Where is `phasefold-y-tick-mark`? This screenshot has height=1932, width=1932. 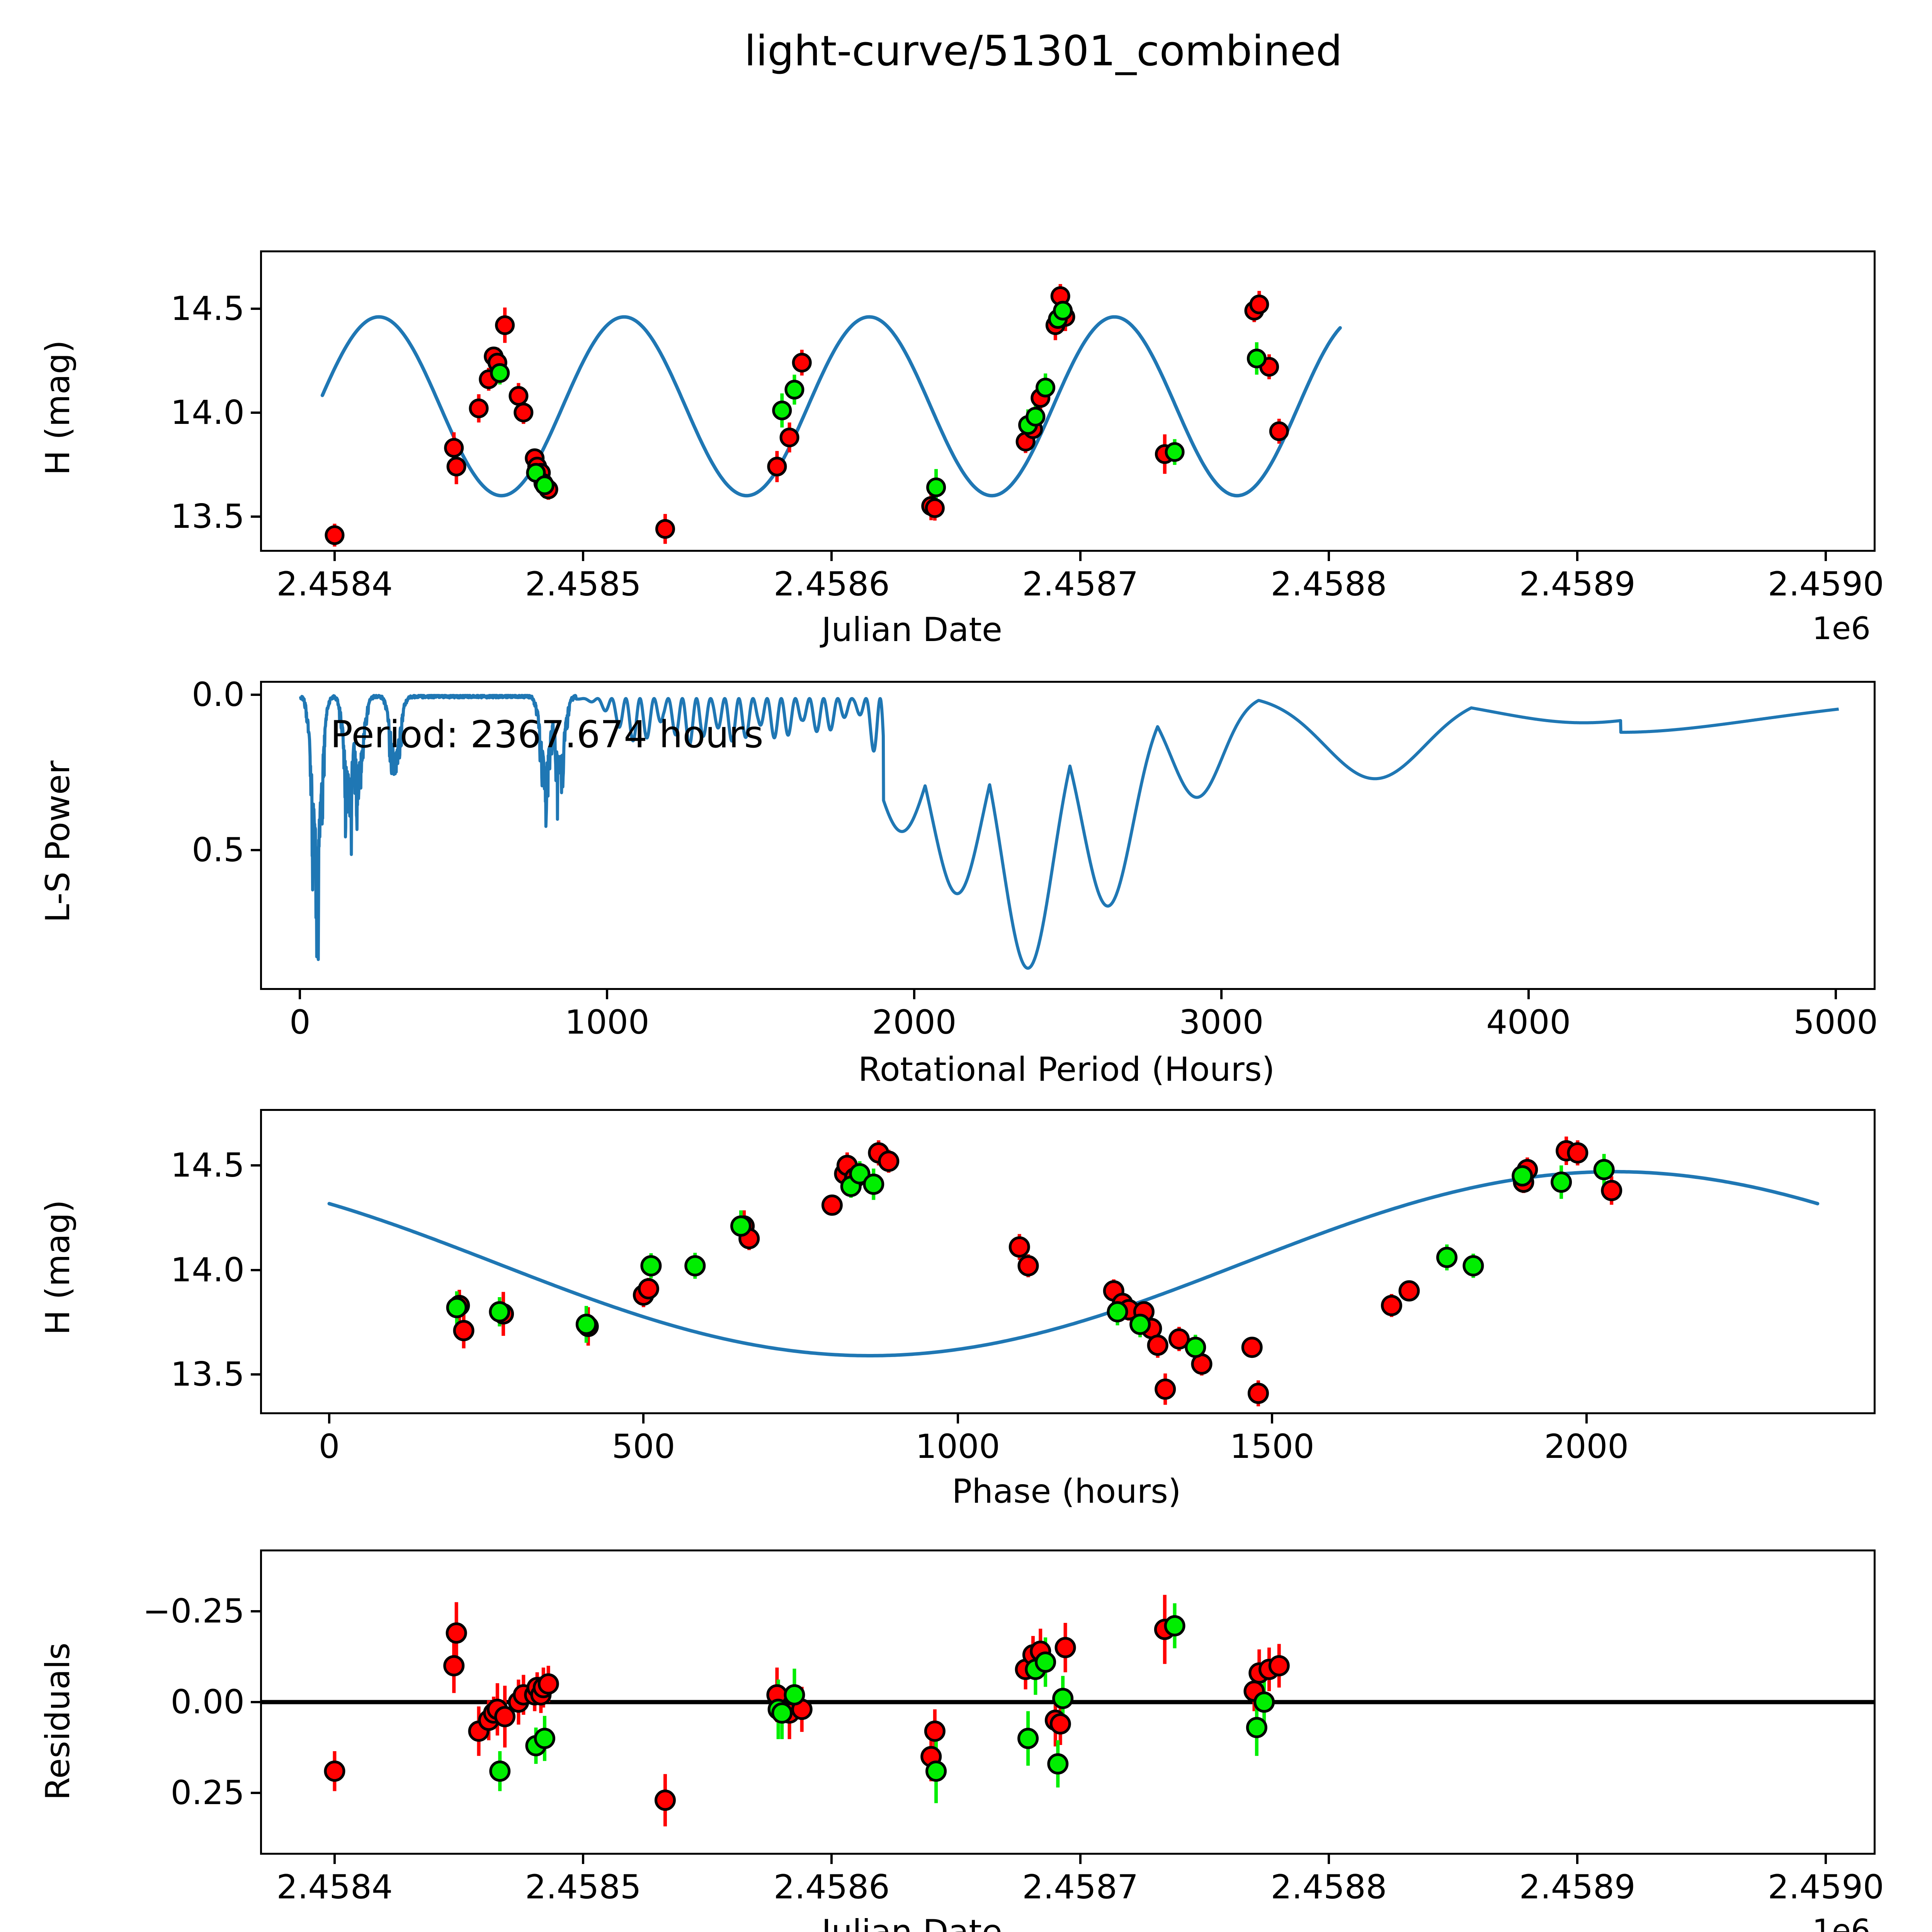
phasefold-y-tick-mark is located at coordinates (255, 1270).